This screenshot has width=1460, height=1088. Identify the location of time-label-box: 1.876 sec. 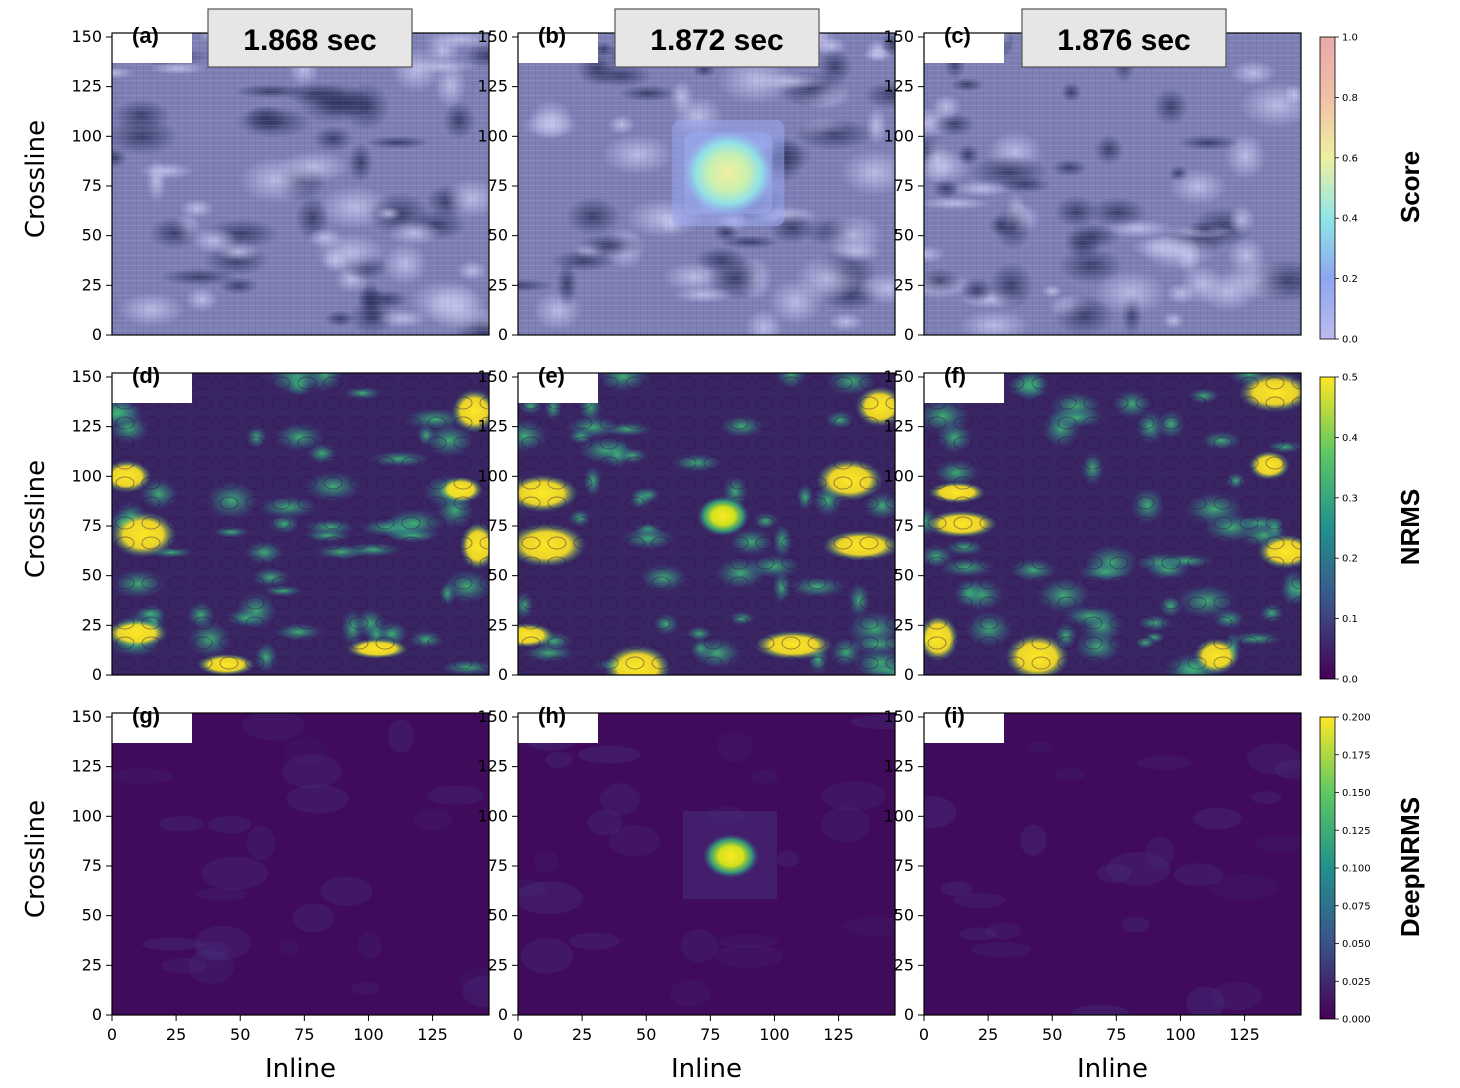
(1124, 38).